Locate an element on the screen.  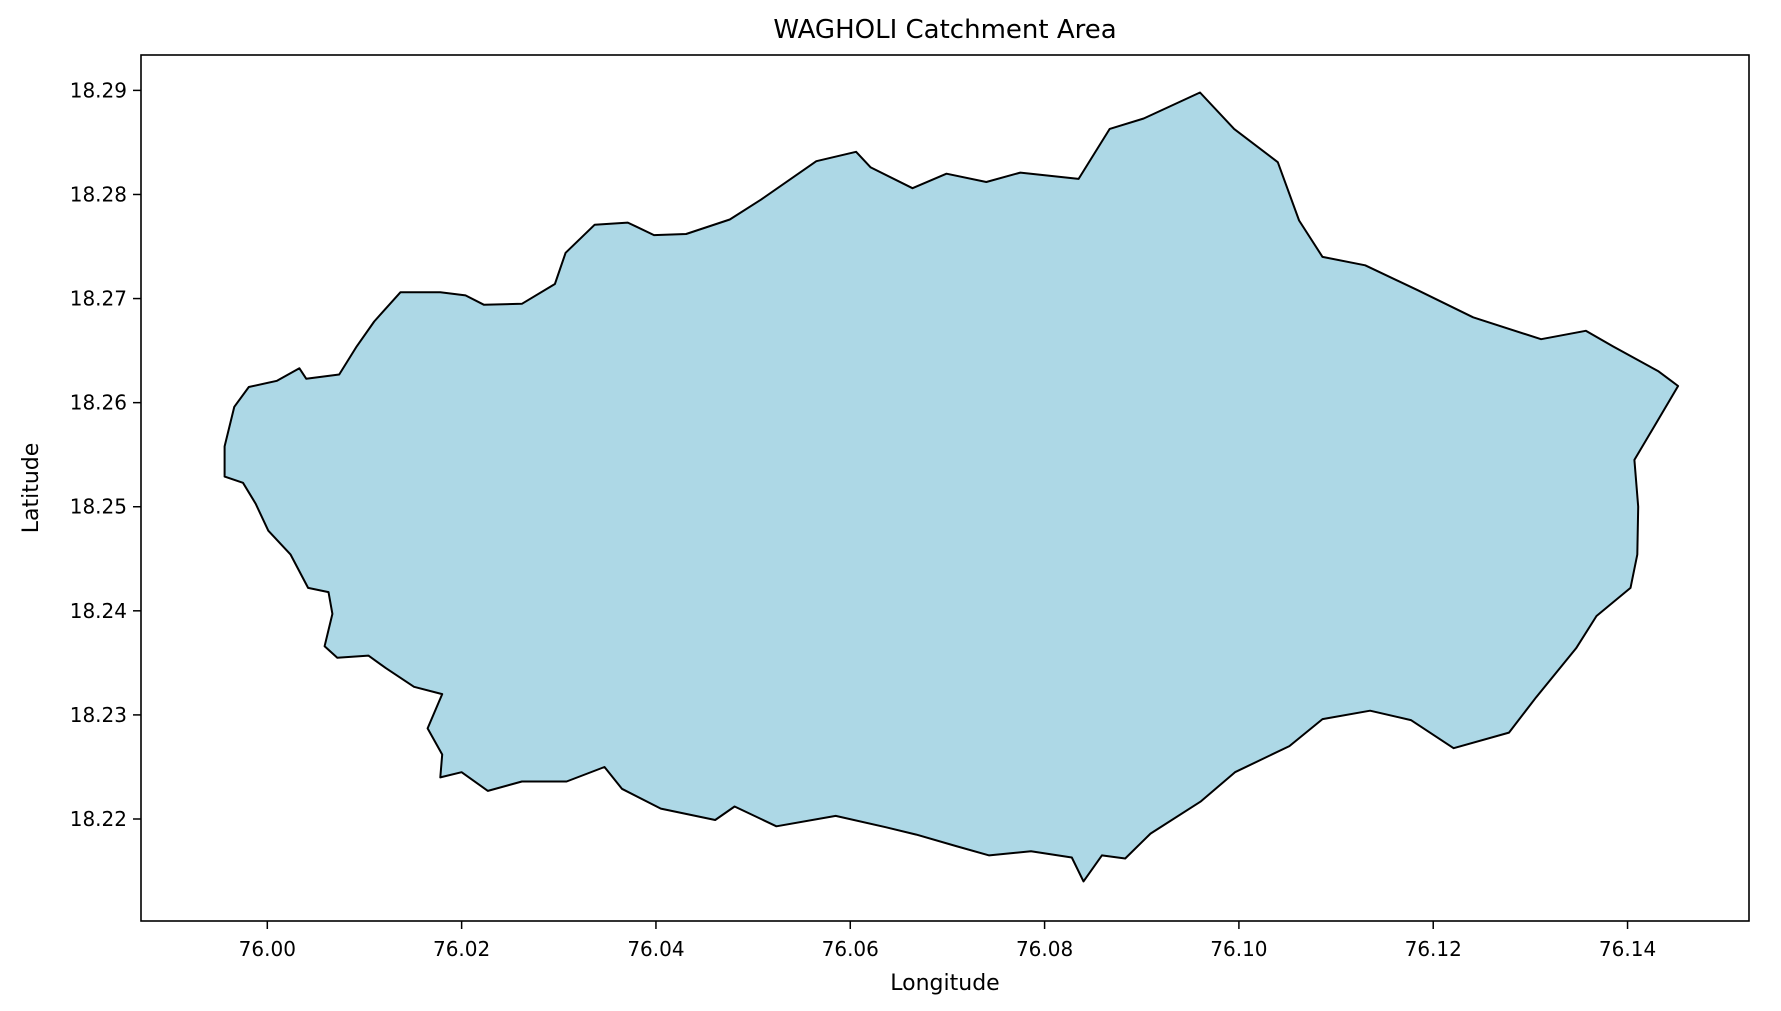
y-tick-label: 18.26 is located at coordinates (98, 403).